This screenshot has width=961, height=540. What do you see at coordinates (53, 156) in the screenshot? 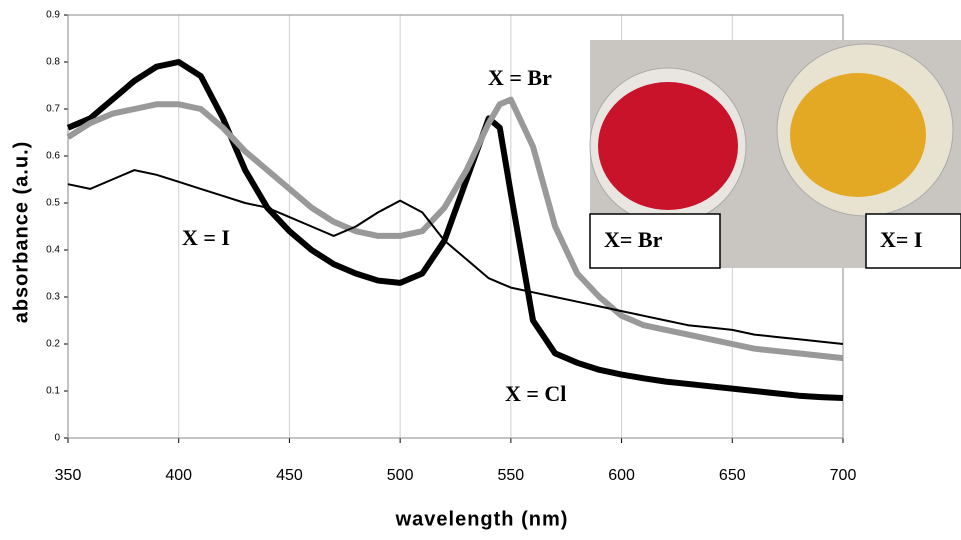
I see `y-tick-label: 0.6` at bounding box center [53, 156].